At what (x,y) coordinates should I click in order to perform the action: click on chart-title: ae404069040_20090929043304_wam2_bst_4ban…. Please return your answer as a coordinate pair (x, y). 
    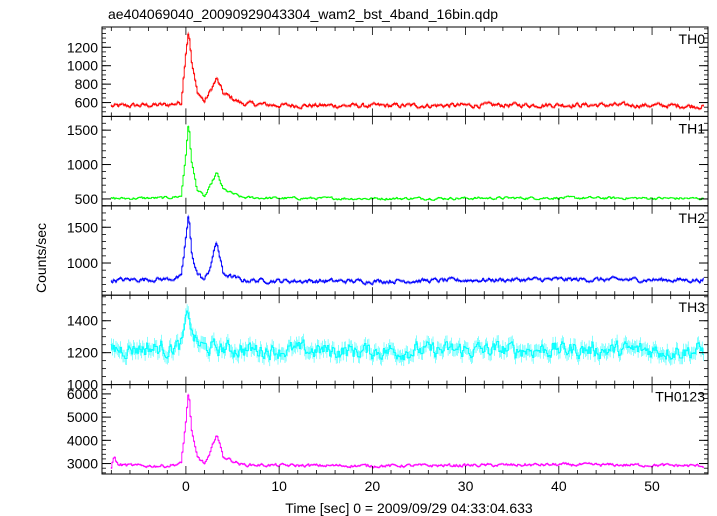
    Looking at the image, I should click on (303, 14).